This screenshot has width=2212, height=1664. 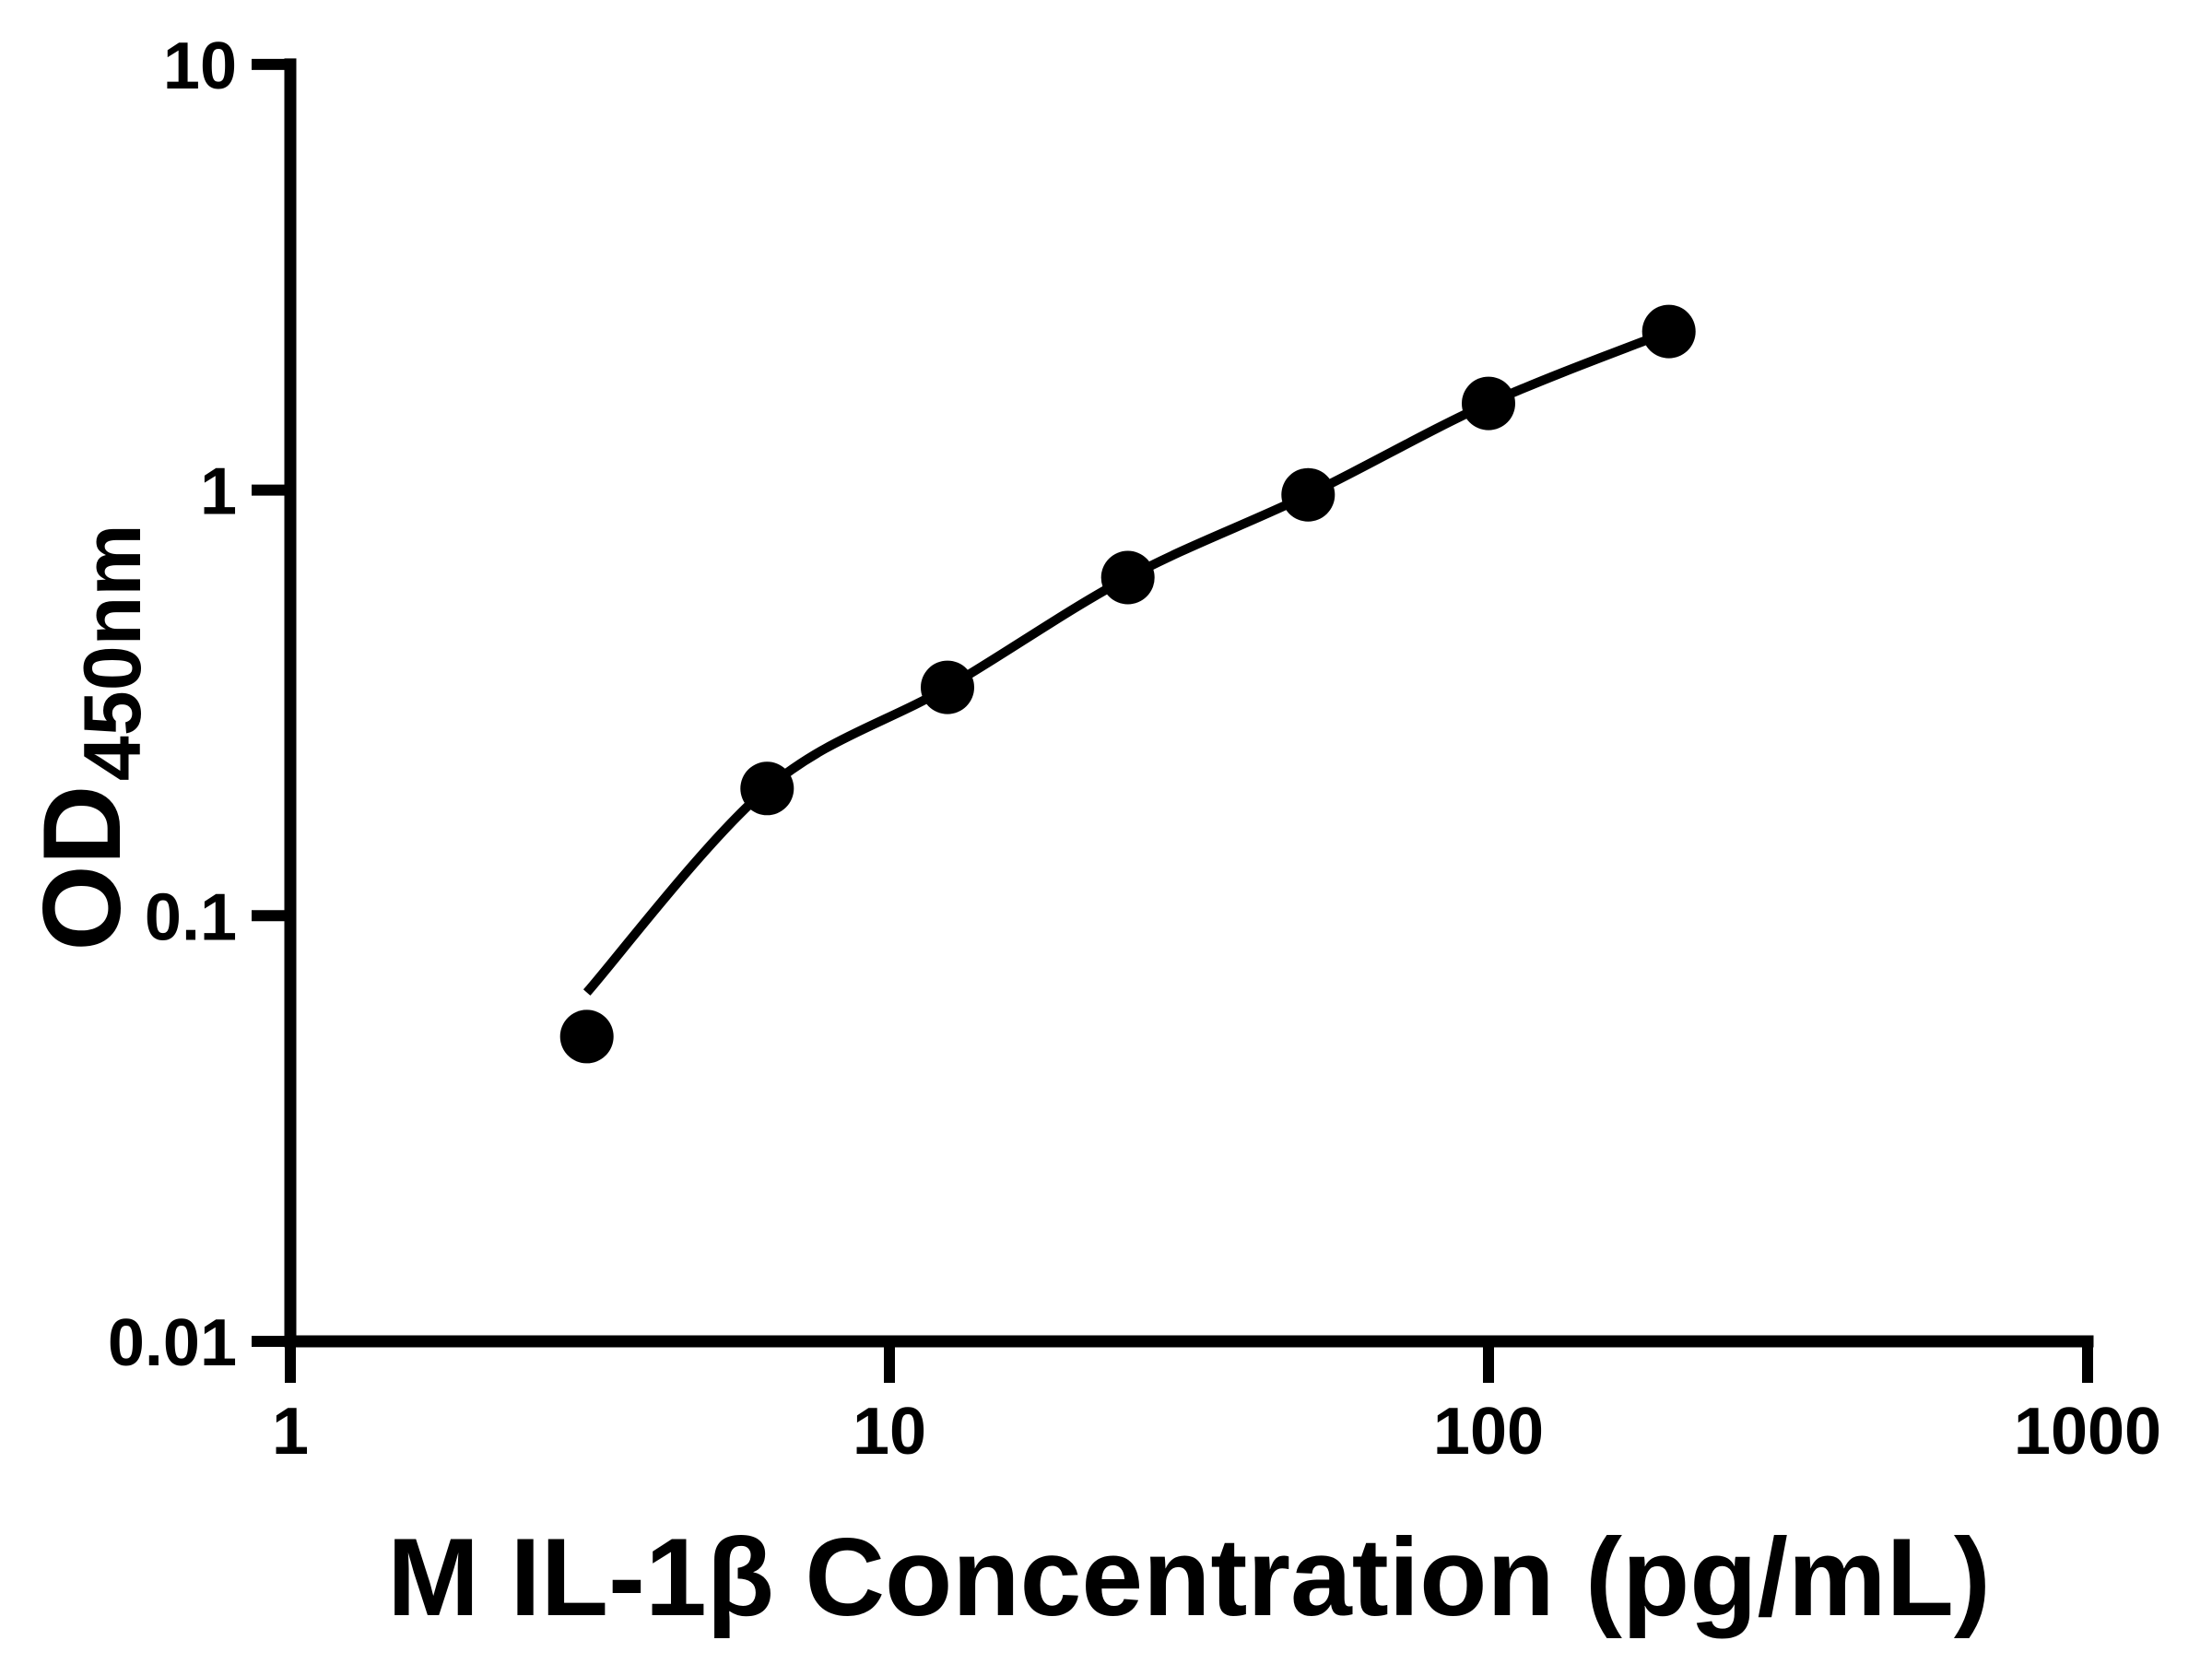 I want to click on y-tick-label-1: 1, so click(x=218, y=492).